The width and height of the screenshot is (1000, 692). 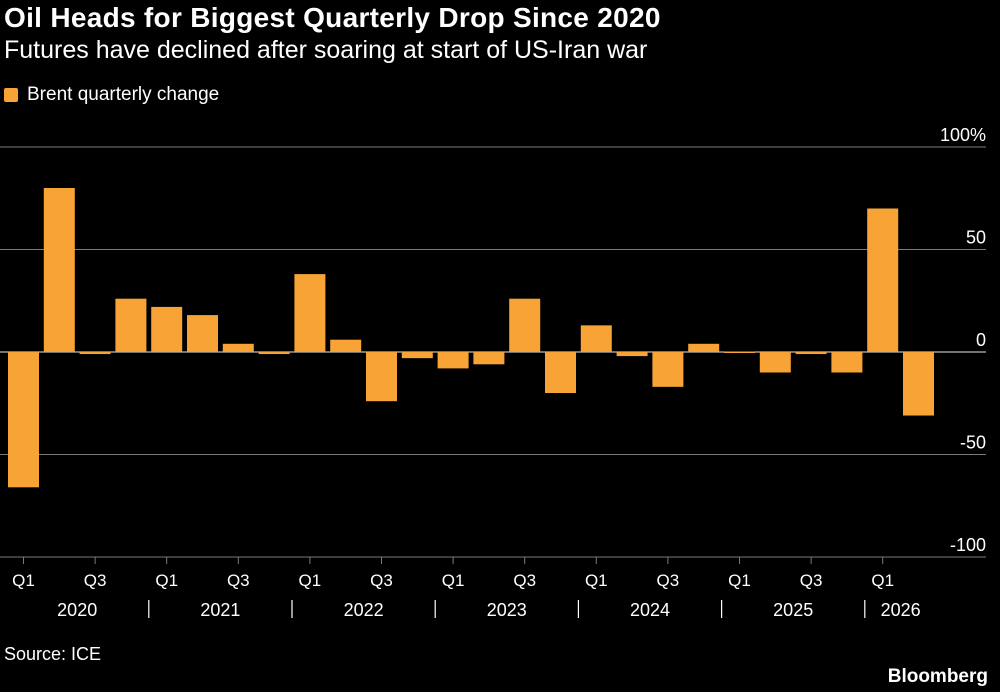 I want to click on year-label: 2021, so click(x=220, y=610).